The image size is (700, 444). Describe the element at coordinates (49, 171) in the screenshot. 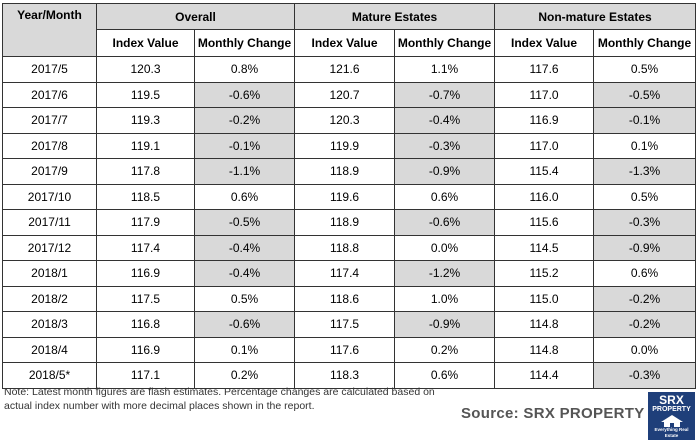

I see `period-cell: 2017/9` at that location.